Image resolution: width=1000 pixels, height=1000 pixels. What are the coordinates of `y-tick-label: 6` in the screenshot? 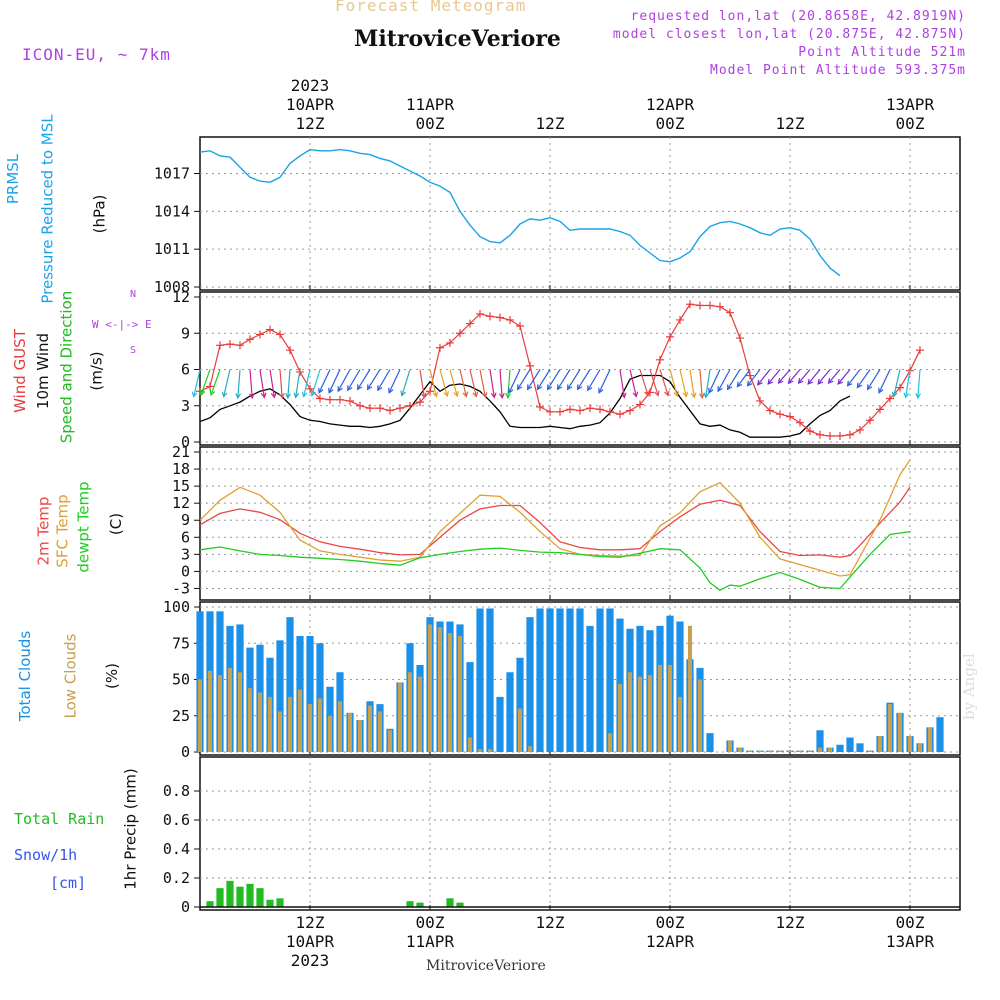 It's located at (185, 370).